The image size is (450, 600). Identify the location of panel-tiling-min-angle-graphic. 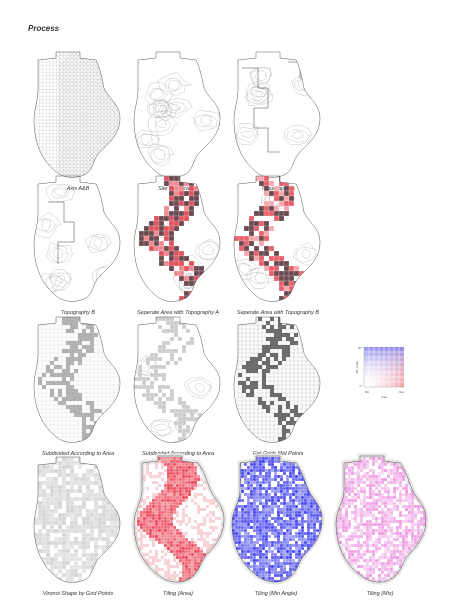
(277, 519).